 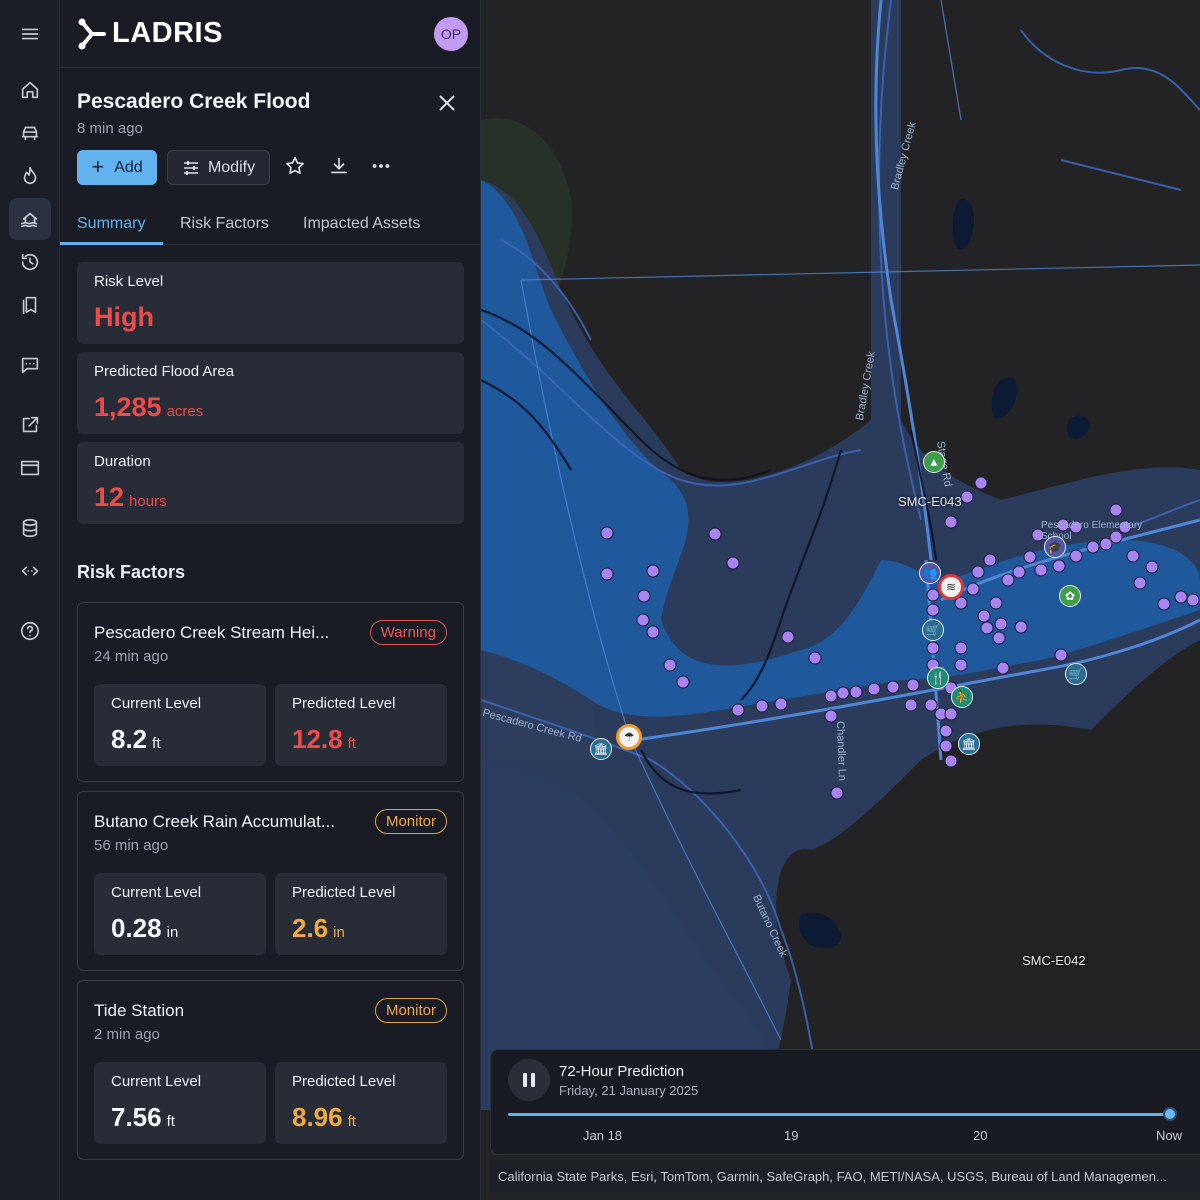 I want to click on predicted-level-label: Predicted Level, so click(x=344, y=892).